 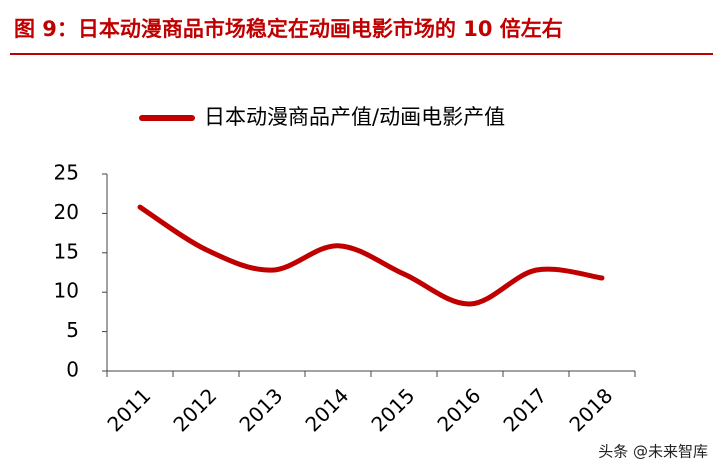 I want to click on legend-label: 日本动漫商品产值/动画电影产值, so click(x=354, y=117).